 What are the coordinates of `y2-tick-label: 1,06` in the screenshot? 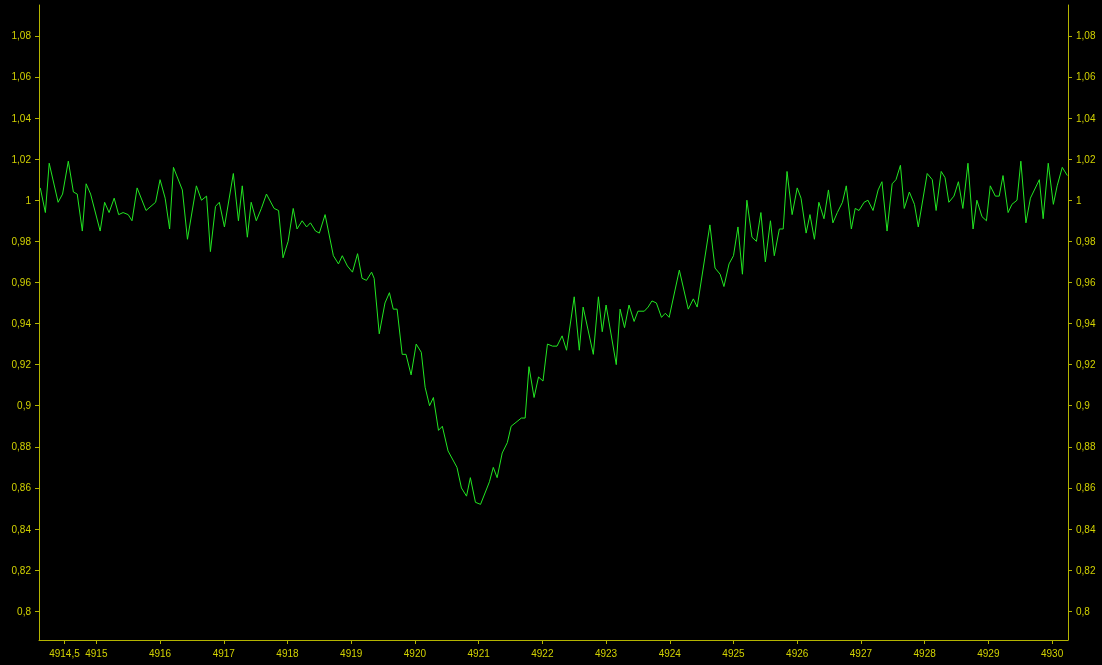 It's located at (1086, 77).